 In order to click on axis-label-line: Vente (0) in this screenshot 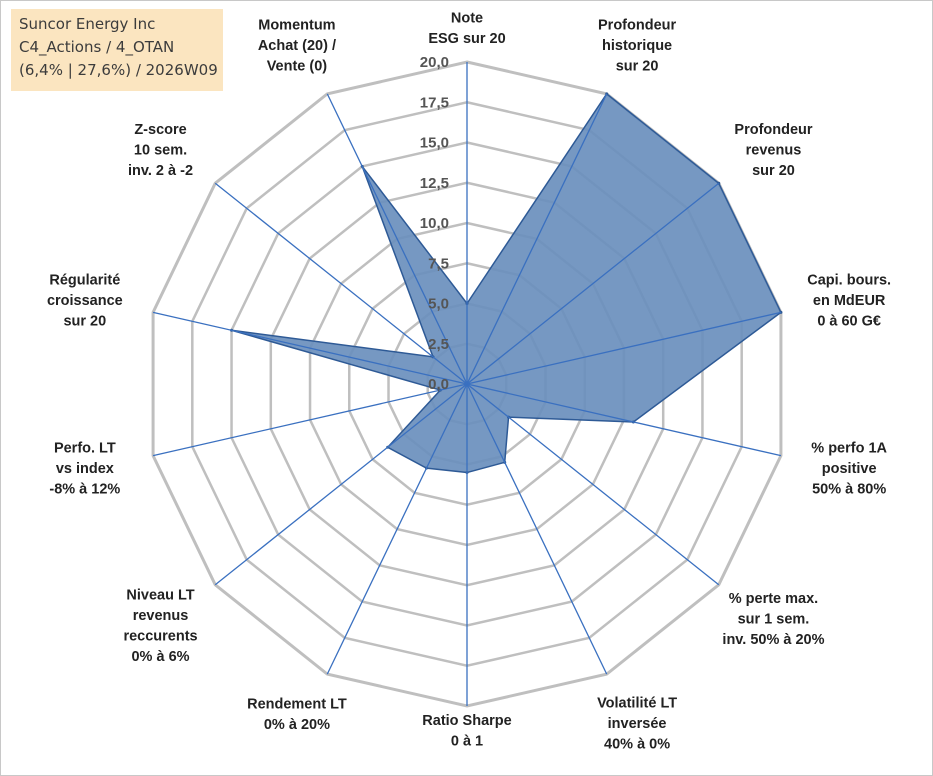, I will do `click(297, 66)`.